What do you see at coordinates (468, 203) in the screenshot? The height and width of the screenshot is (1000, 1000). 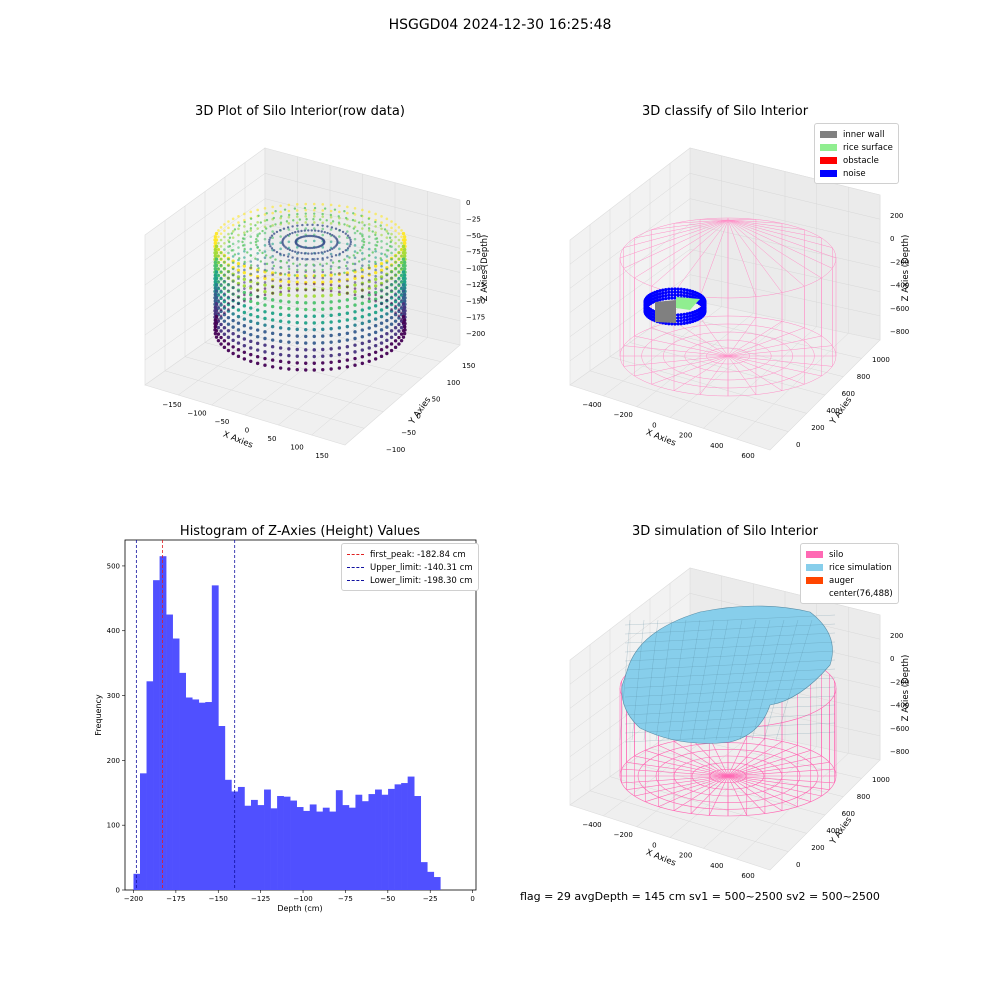 I see `raw-ztick-label: 0` at bounding box center [468, 203].